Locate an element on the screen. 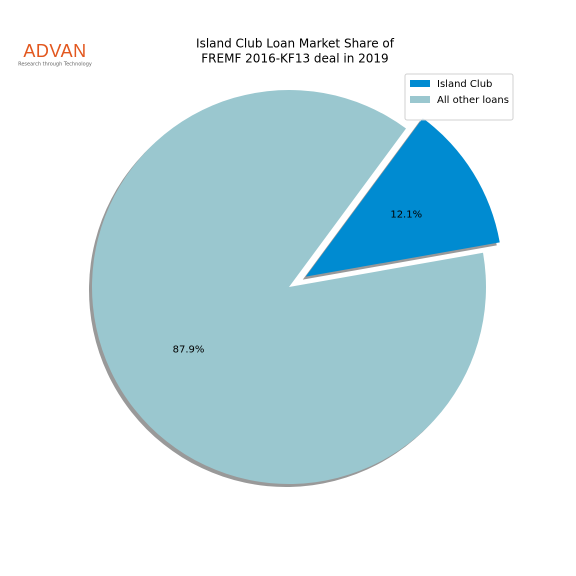 This screenshot has height=576, width=576. chart-title: Island Club Loan Market Share of is located at coordinates (295, 44).